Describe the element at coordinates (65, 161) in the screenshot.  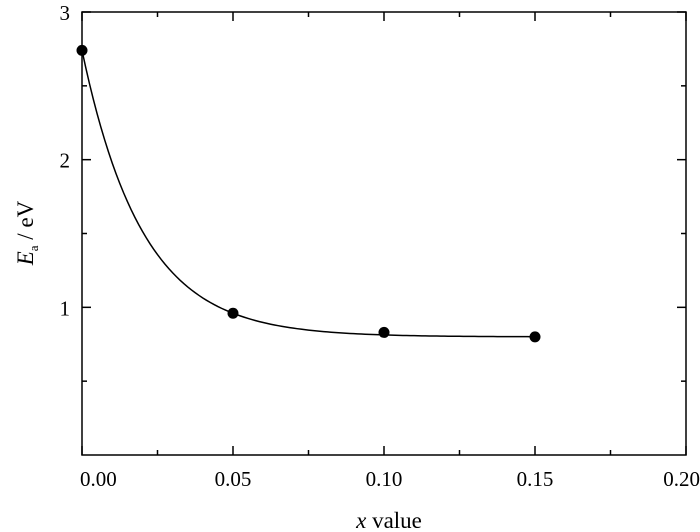
I see `y-tick-label: 2` at that location.